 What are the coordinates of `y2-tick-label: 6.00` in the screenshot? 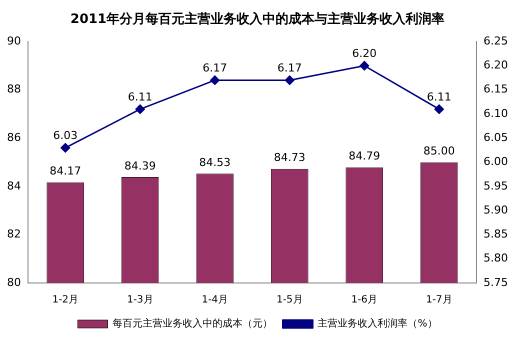 It's located at (496, 161).